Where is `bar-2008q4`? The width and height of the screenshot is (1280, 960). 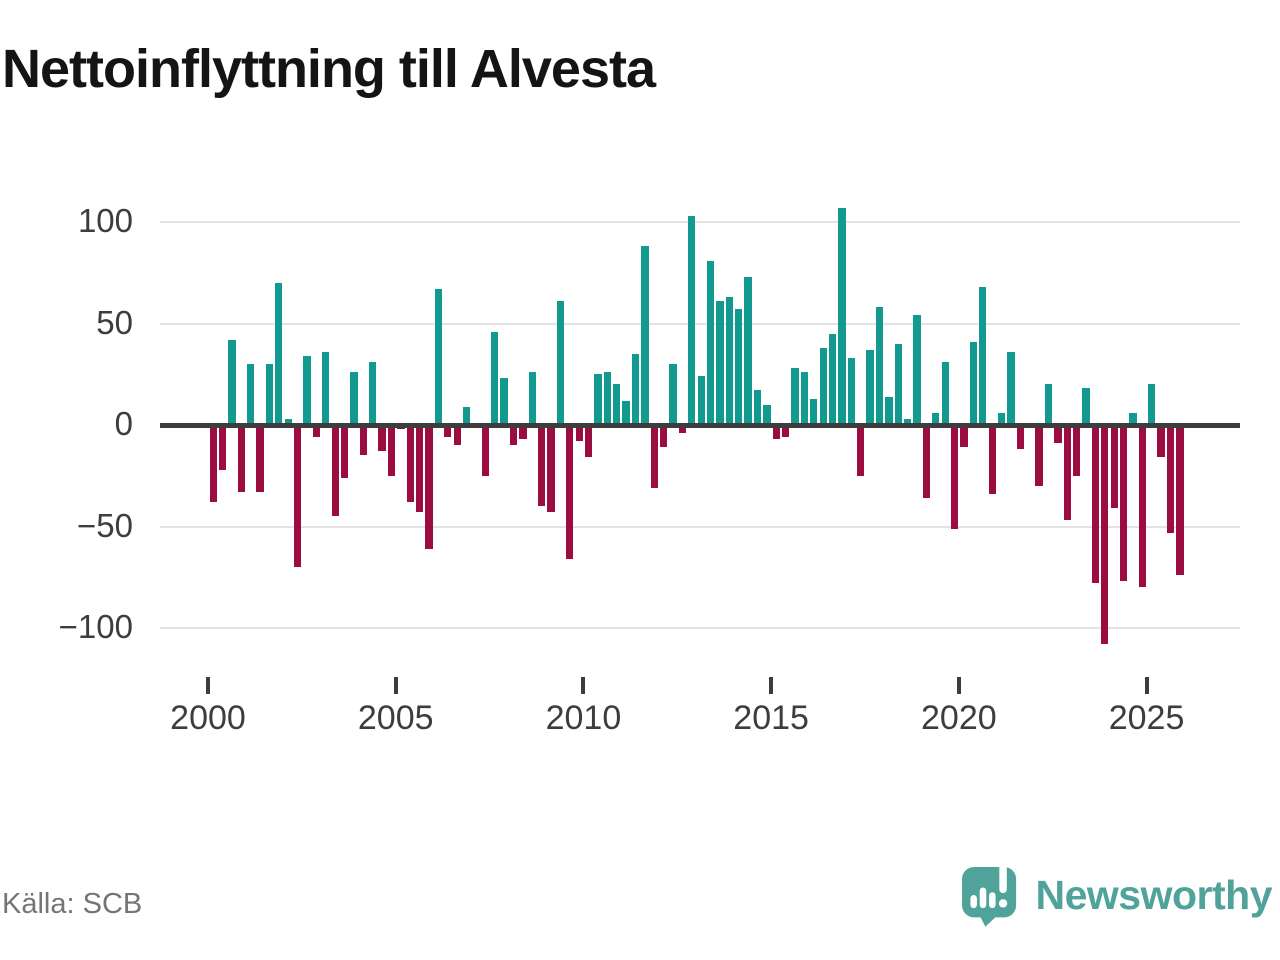
bar-2008q4 is located at coordinates (541, 466).